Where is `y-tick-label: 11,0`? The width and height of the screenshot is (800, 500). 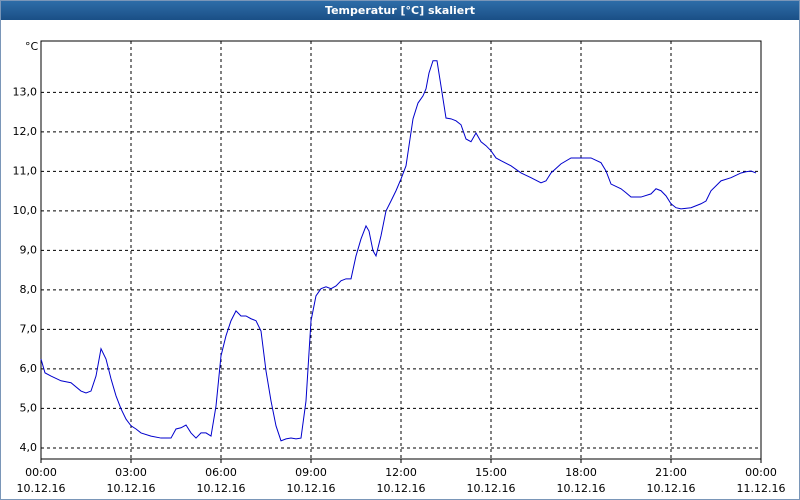
y-tick-label: 11,0 is located at coordinates (25, 170).